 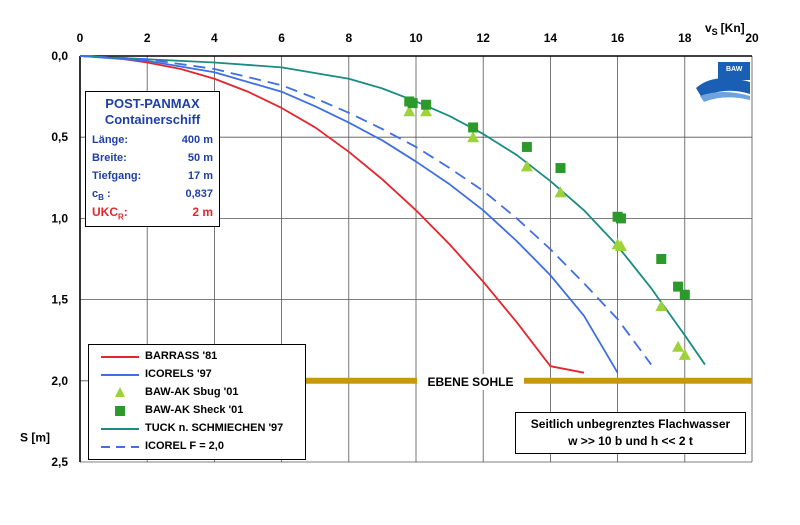 I want to click on info-value: 50 m, so click(x=200, y=158).